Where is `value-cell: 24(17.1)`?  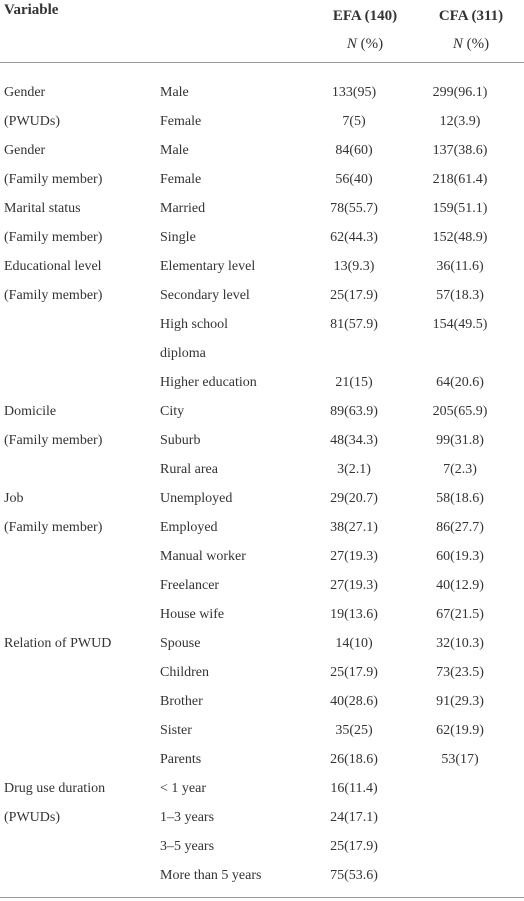 value-cell: 24(17.1) is located at coordinates (354, 817).